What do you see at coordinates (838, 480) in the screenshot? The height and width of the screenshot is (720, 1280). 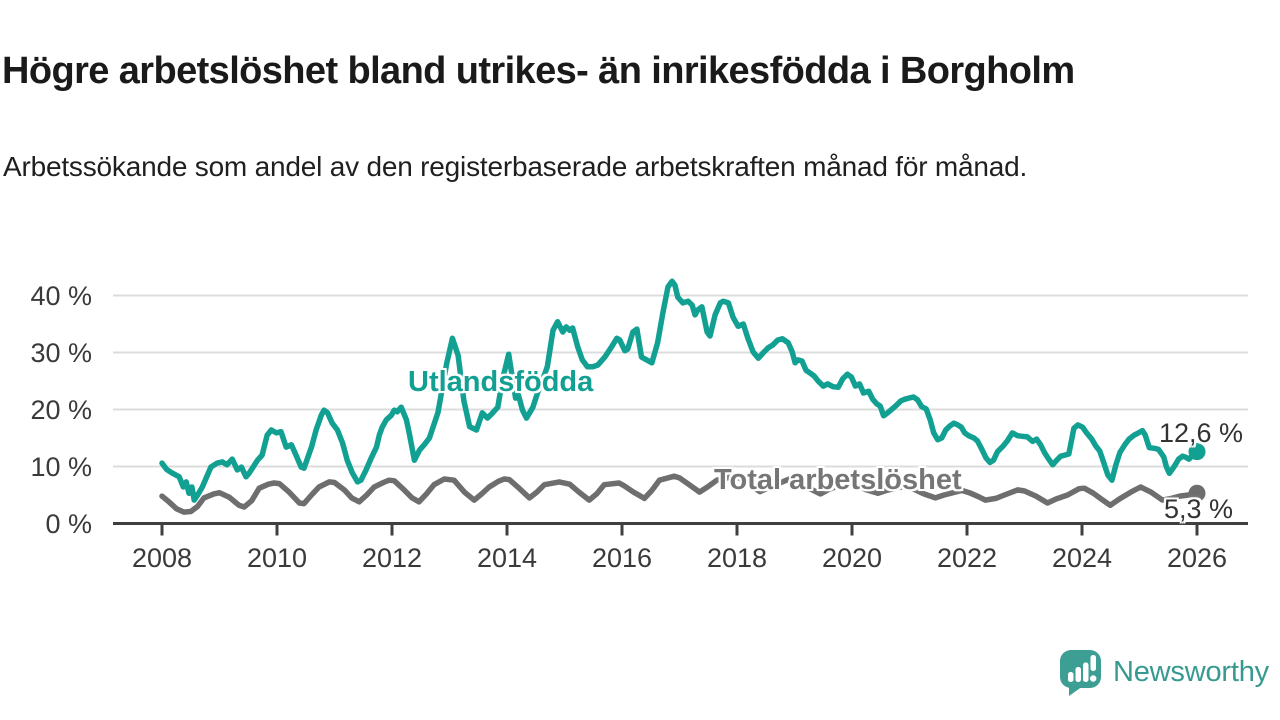 I see `series-label-total-arbetsloshet: Total arbetslöshet` at bounding box center [838, 480].